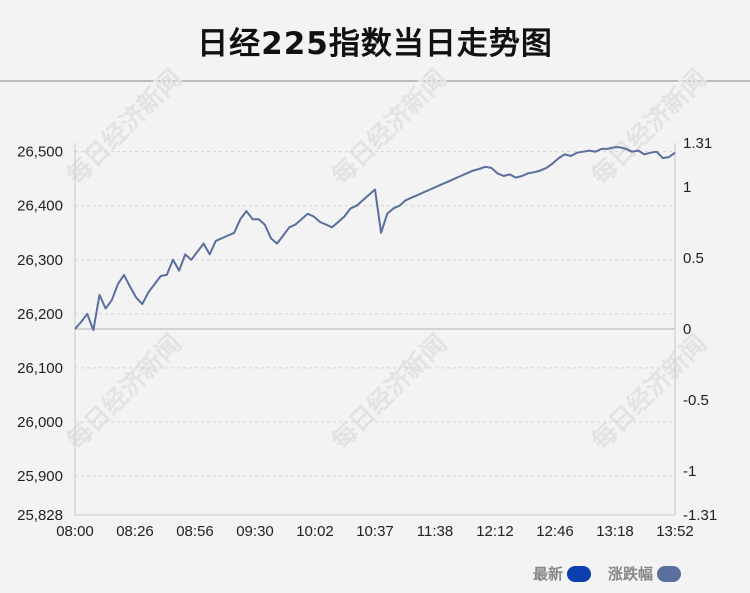 This screenshot has height=593, width=750. I want to click on title-divider, so click(375, 81).